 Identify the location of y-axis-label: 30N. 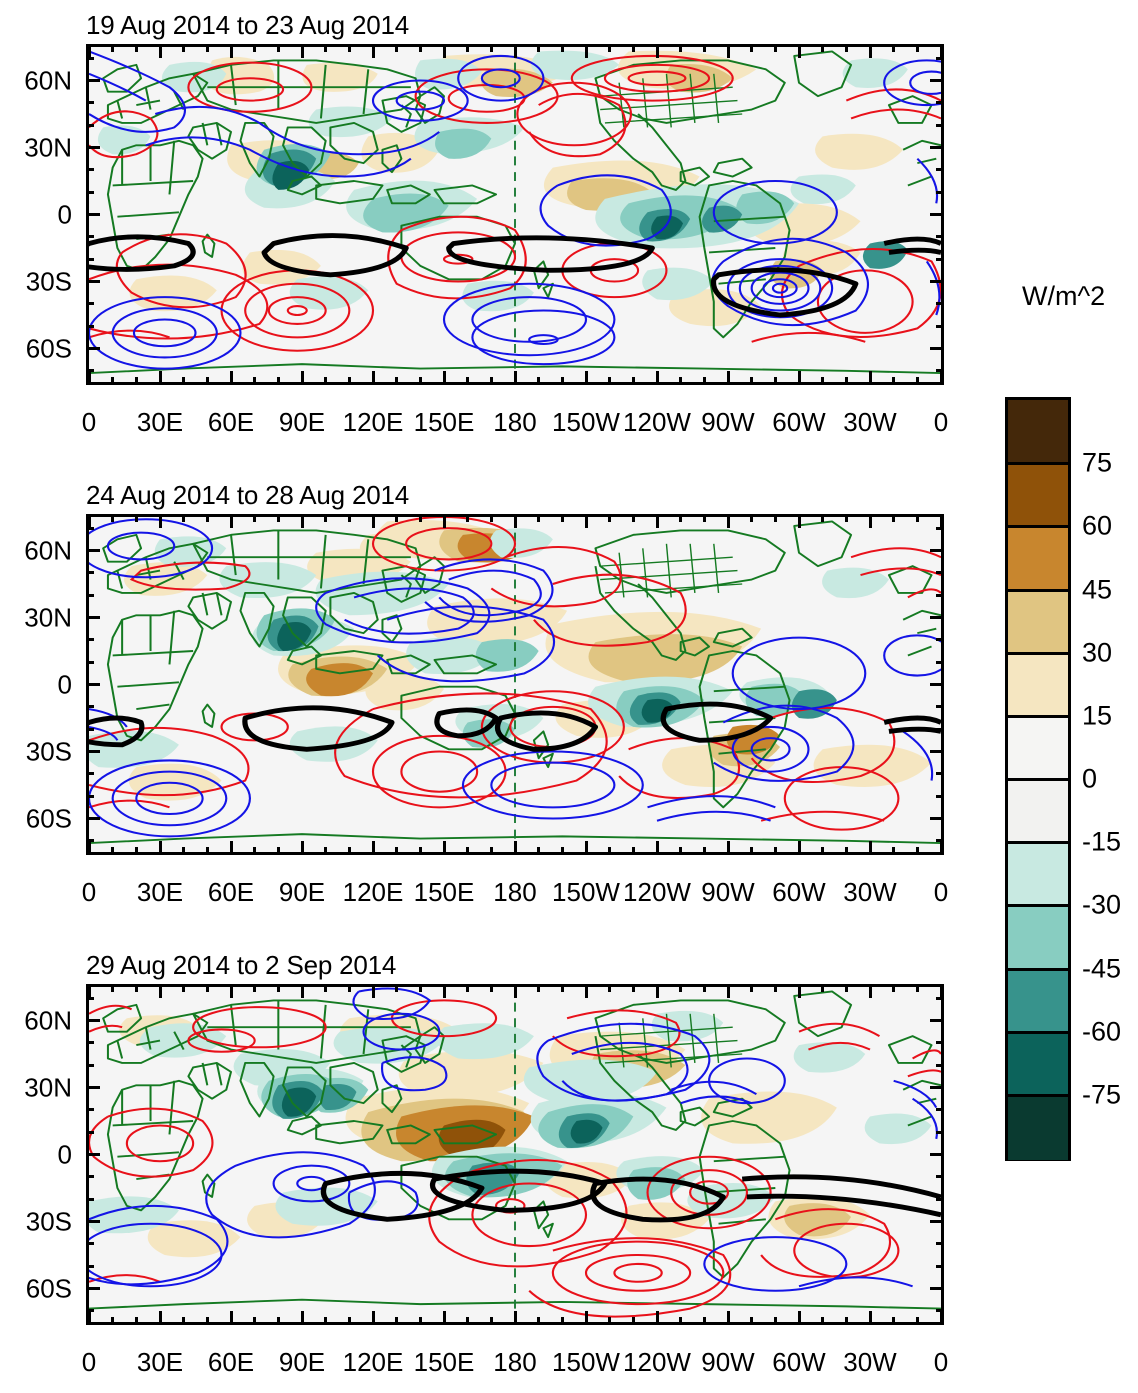
(48, 147).